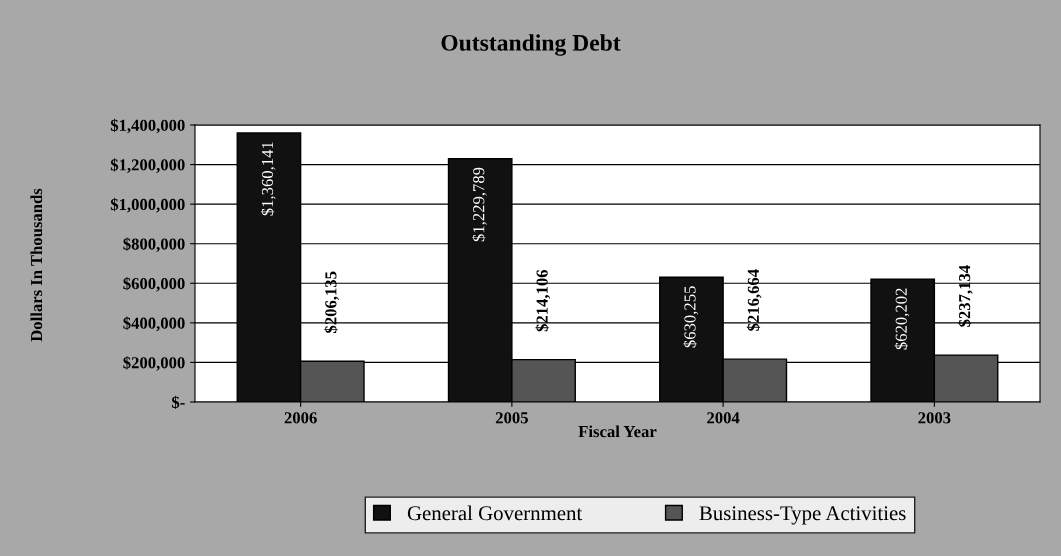  What do you see at coordinates (965, 296) in the screenshot?
I see `data-label: $237,134` at bounding box center [965, 296].